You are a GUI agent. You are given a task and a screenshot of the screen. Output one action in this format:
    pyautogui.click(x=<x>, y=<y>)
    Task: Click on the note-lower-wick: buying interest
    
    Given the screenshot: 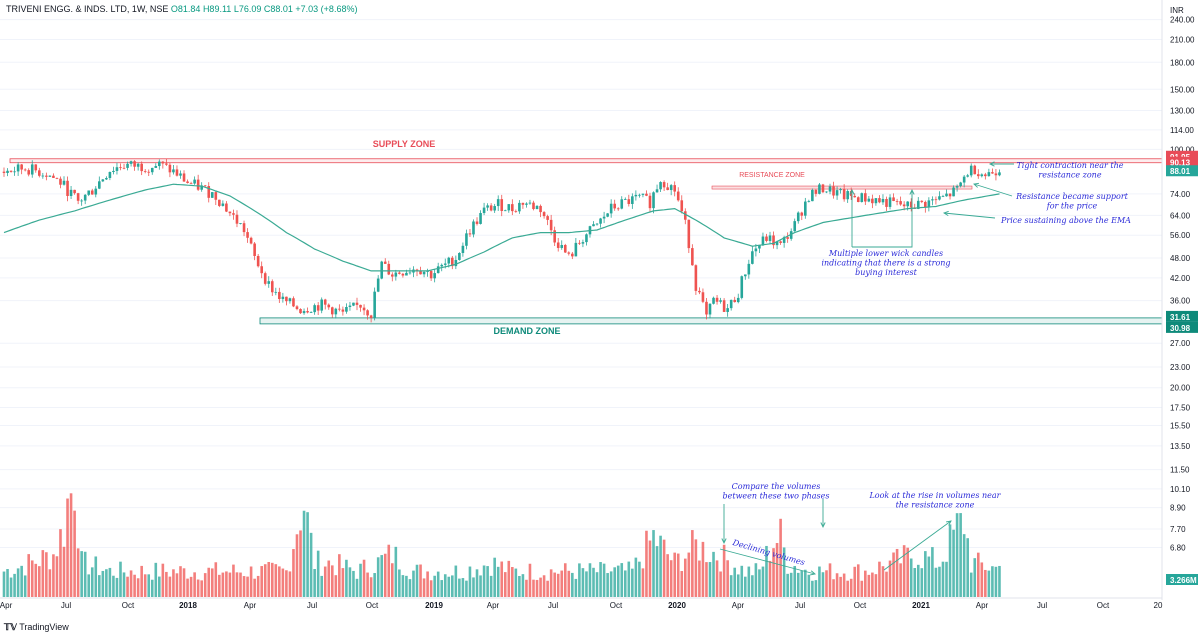 What is the action you would take?
    pyautogui.click(x=886, y=272)
    